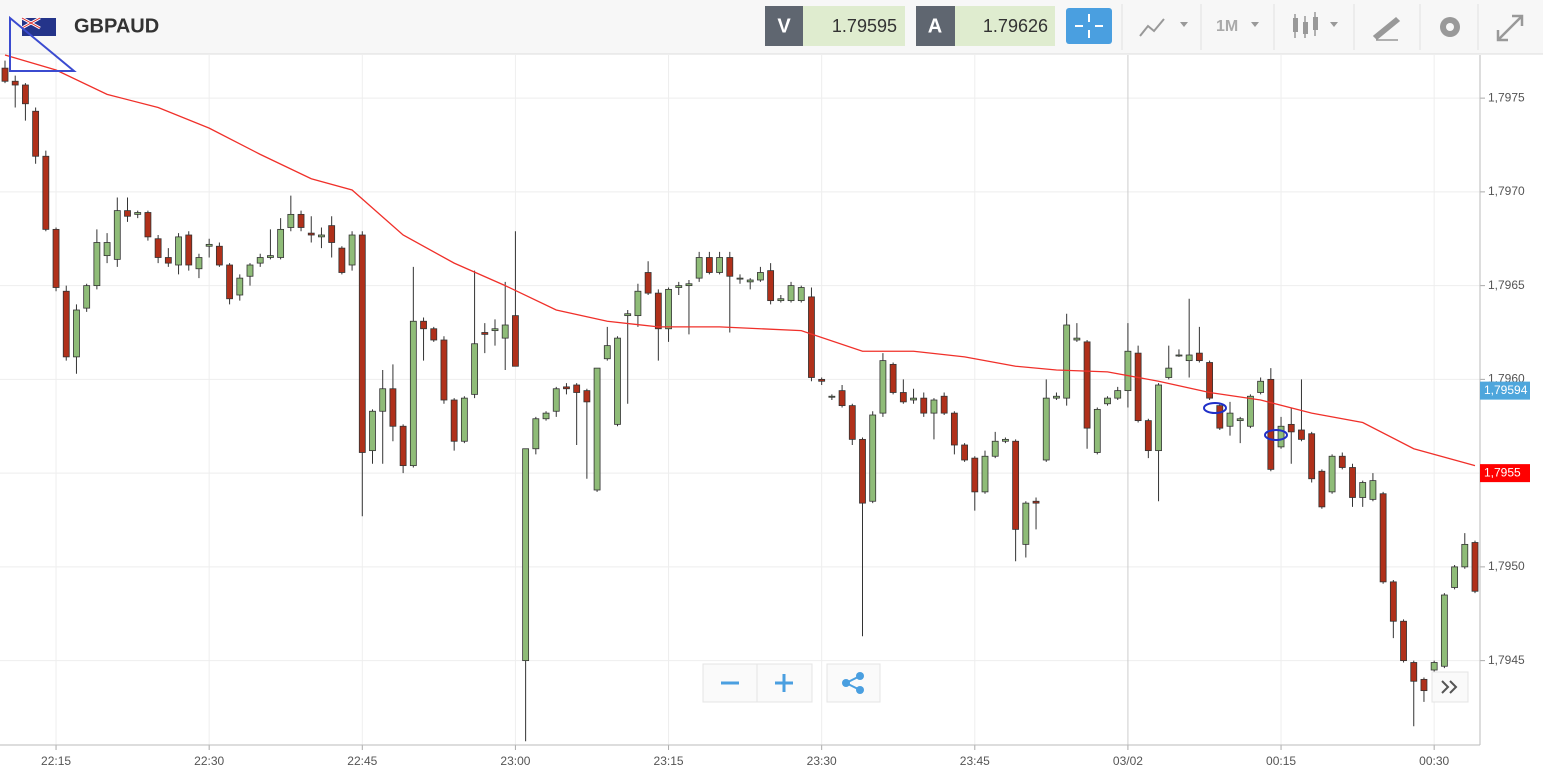 This screenshot has width=1543, height=780. What do you see at coordinates (1502, 472) in the screenshot?
I see `price-tag-label: 1,7955` at bounding box center [1502, 472].